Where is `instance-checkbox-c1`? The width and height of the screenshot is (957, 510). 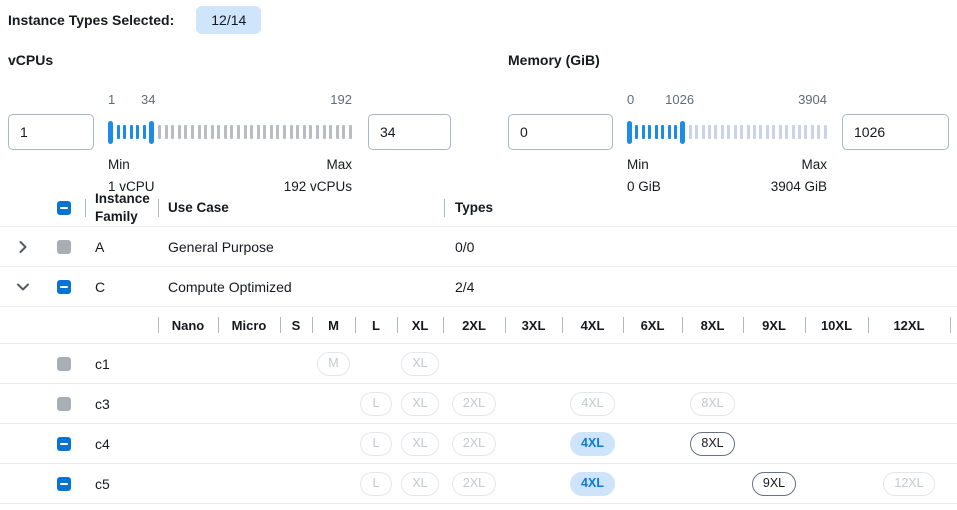 instance-checkbox-c1 is located at coordinates (64, 363).